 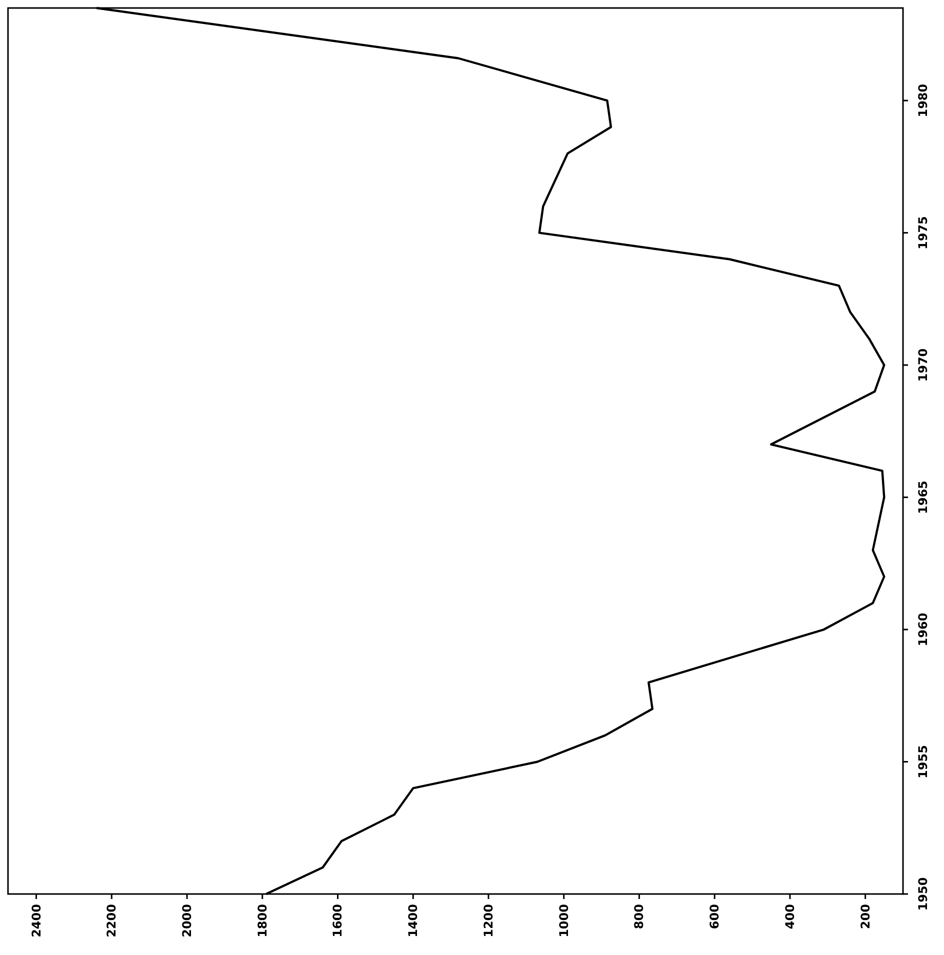 I want to click on x-tick-label: 2200, so click(x=111, y=921).